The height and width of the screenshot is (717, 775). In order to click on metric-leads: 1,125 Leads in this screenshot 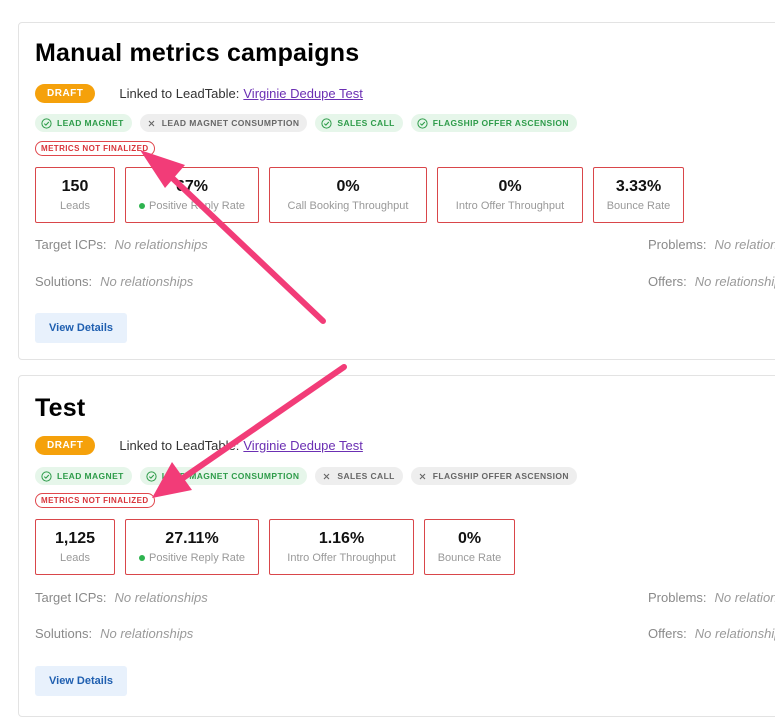, I will do `click(75, 547)`.